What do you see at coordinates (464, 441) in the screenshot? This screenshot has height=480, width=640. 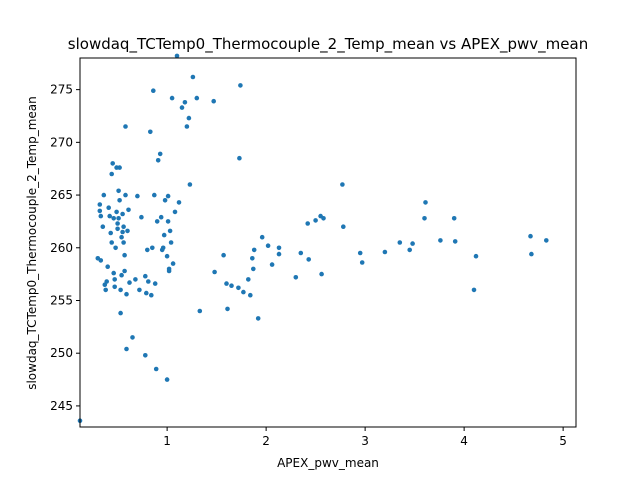 I see `x-tick-label: 4` at bounding box center [464, 441].